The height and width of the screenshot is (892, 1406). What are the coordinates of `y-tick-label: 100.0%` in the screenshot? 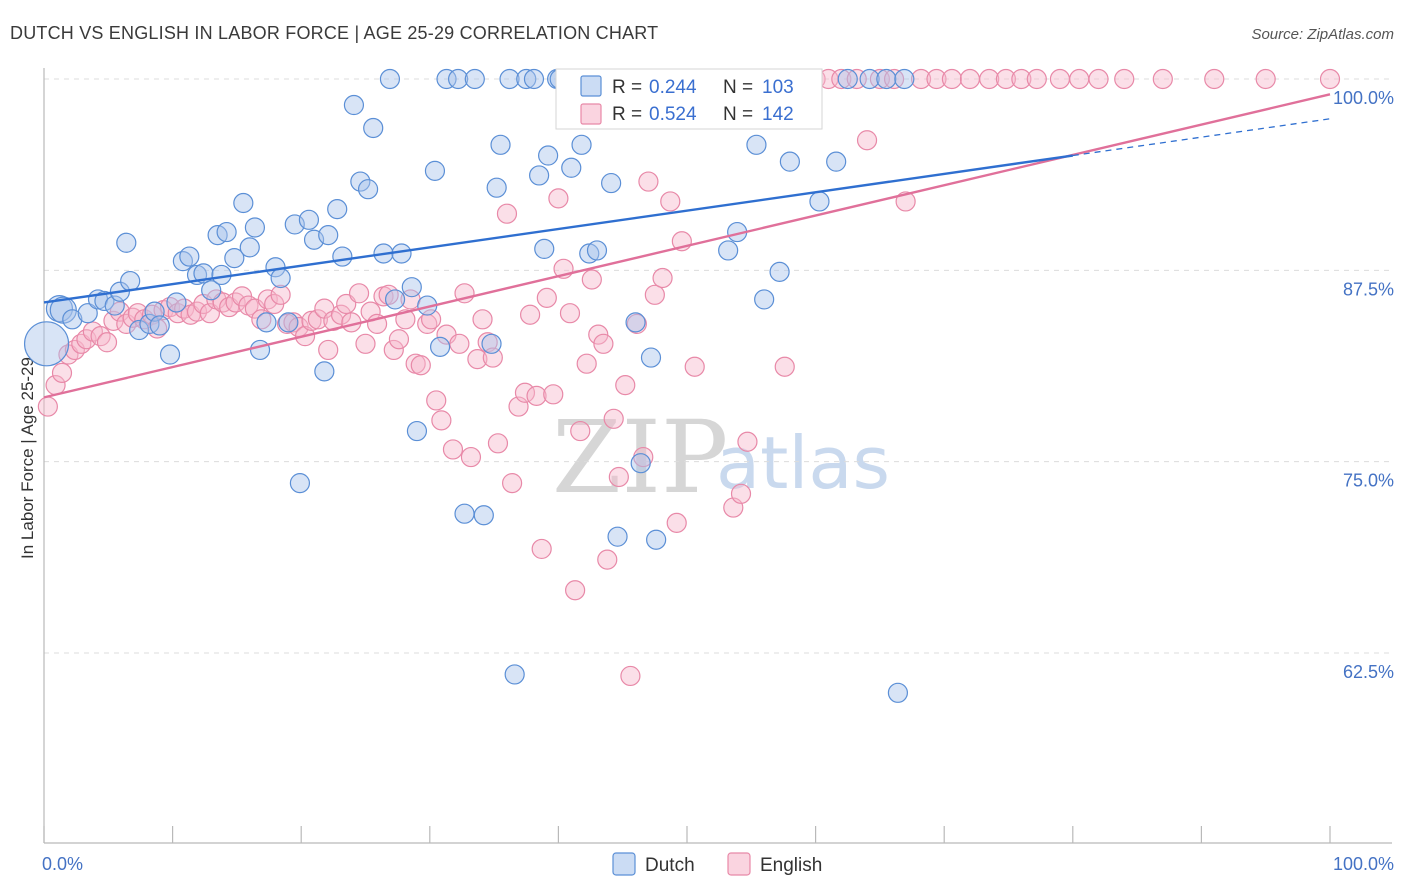 It's located at (1363, 98).